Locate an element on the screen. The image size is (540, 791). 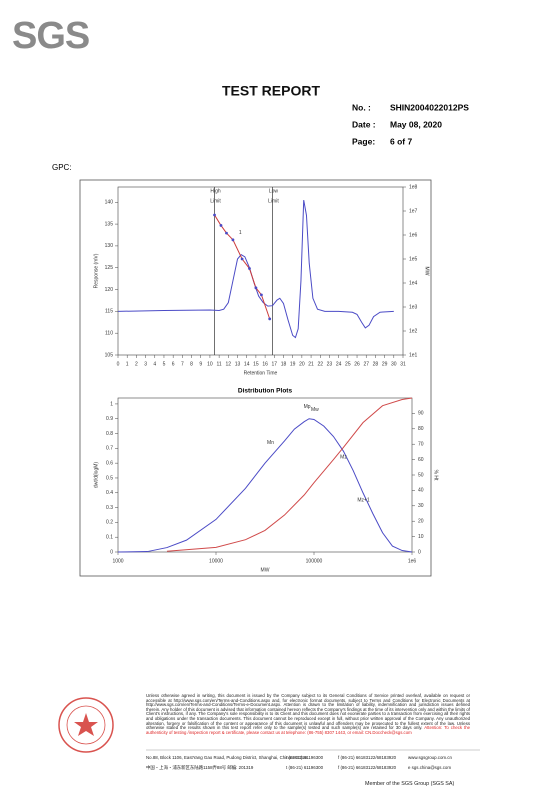
x-tick-label: 7 is located at coordinates (182, 364).